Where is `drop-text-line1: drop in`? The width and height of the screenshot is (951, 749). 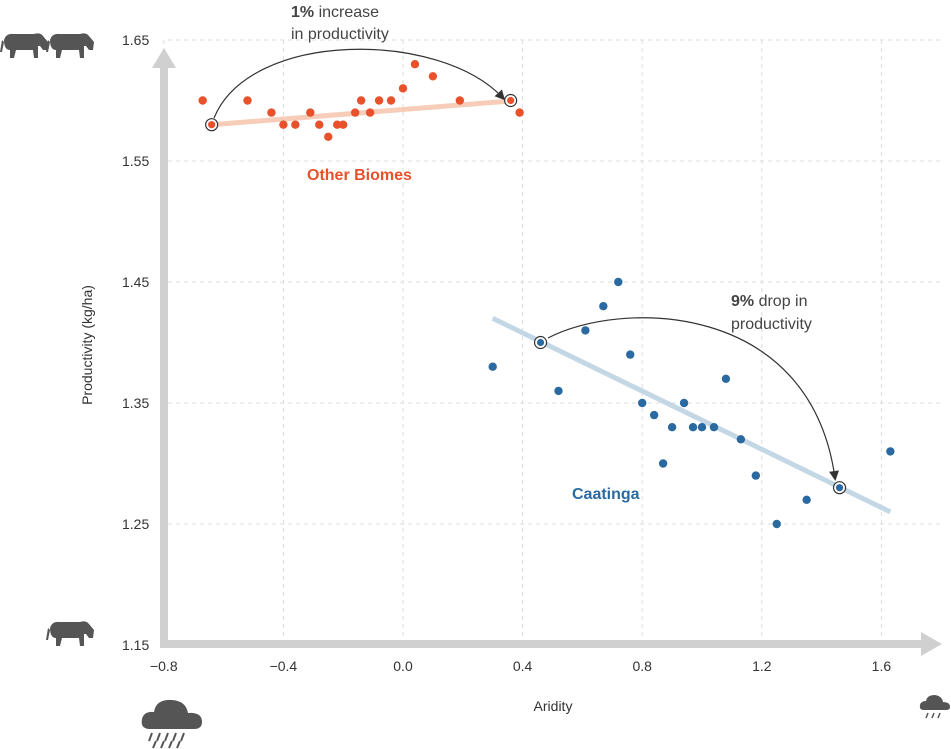
drop-text-line1: drop in is located at coordinates (780, 301).